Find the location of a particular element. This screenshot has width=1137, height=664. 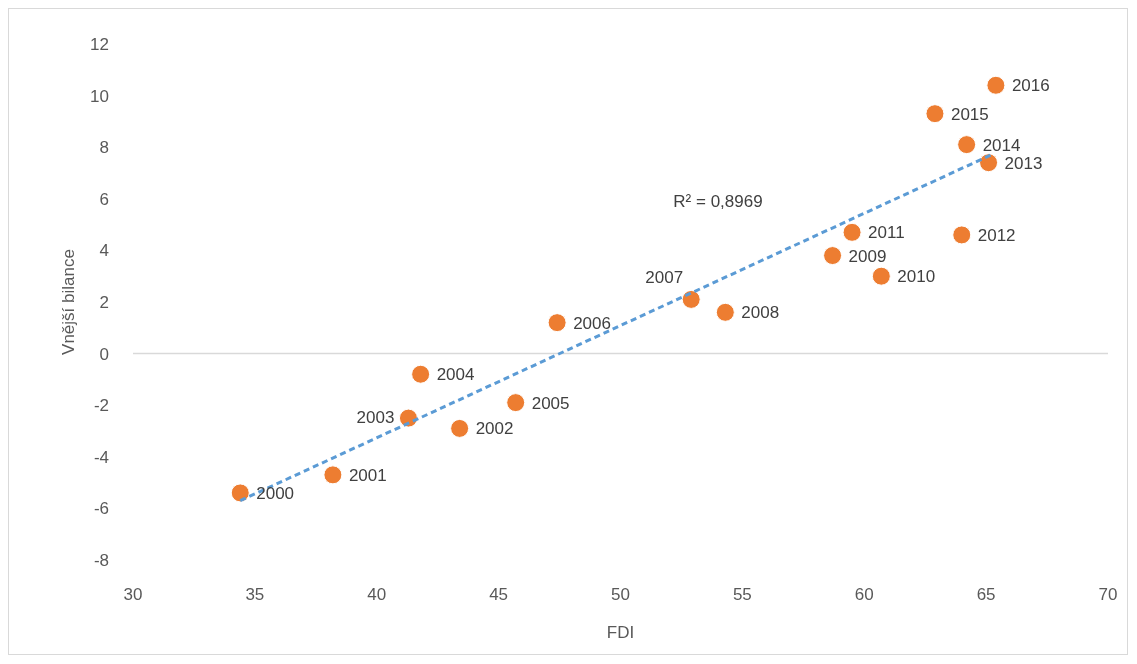

x-tick-label: 70 is located at coordinates (1108, 594).